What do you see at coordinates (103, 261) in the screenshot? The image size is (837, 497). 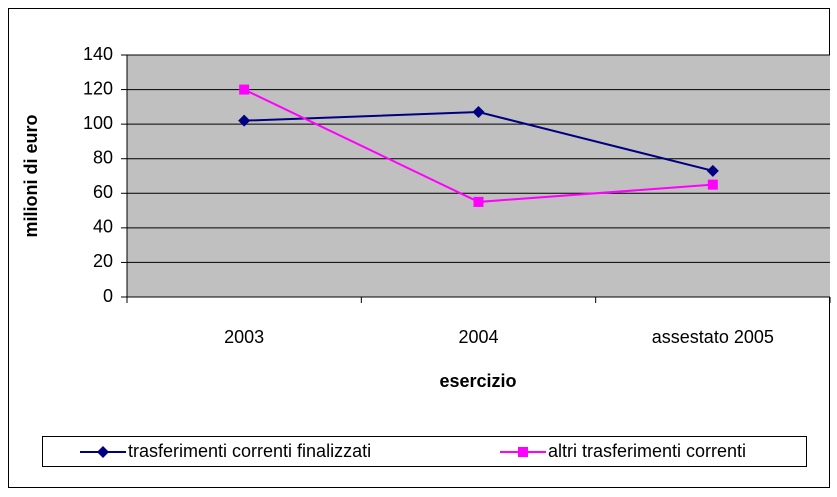 I see `y-tick-label: 20` at bounding box center [103, 261].